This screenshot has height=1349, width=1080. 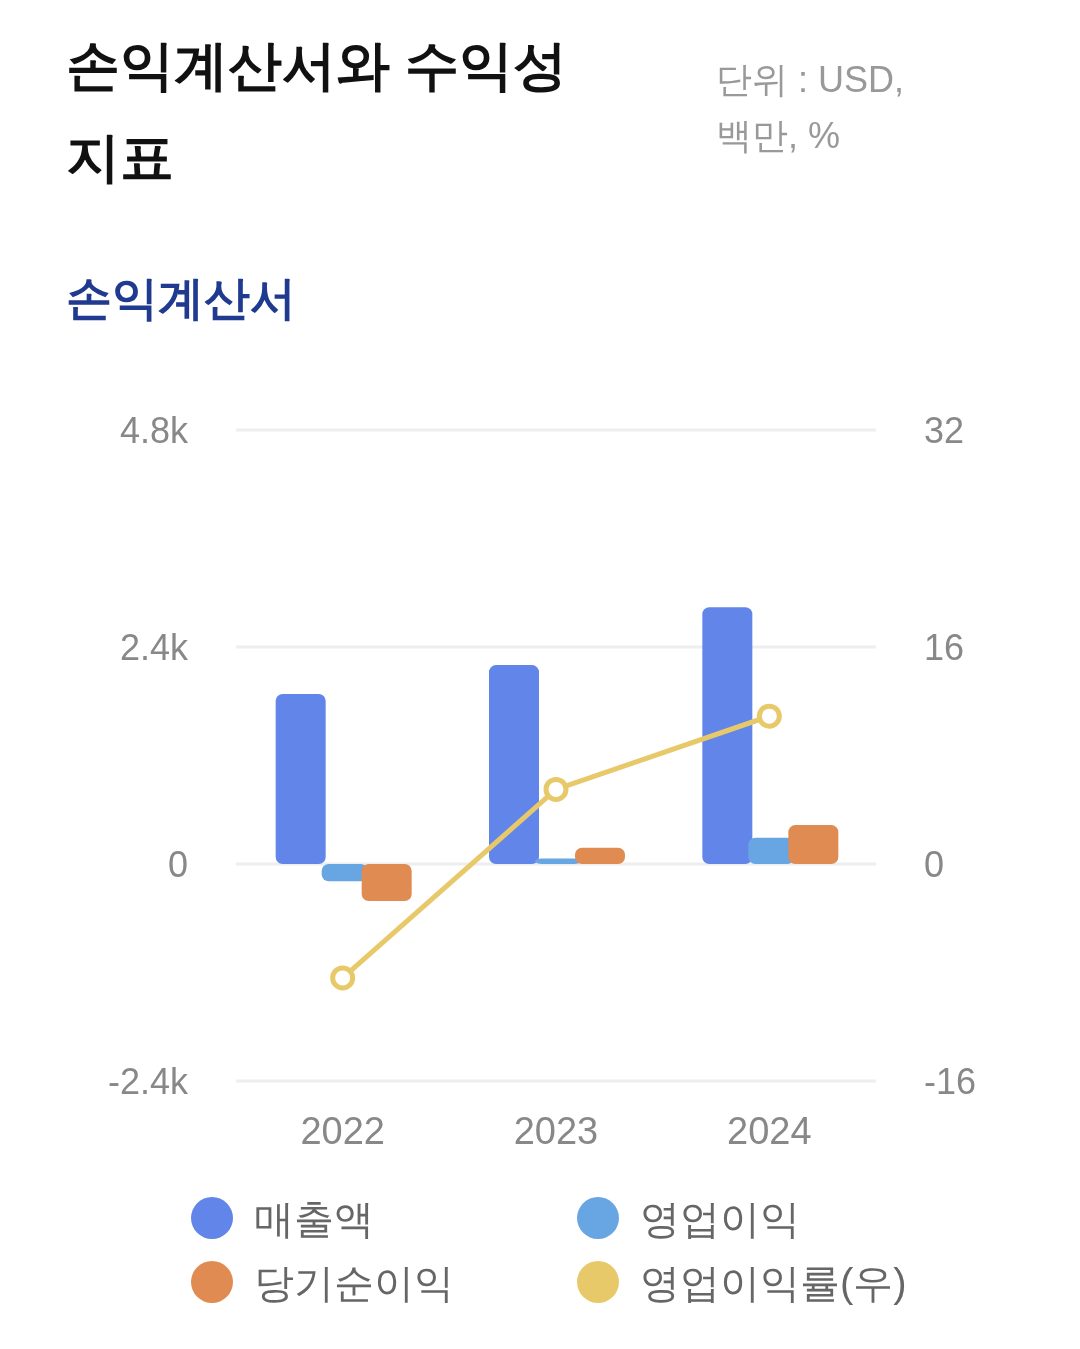 What do you see at coordinates (148, 1081) in the screenshot?
I see `y-tick-label: -2.4k` at bounding box center [148, 1081].